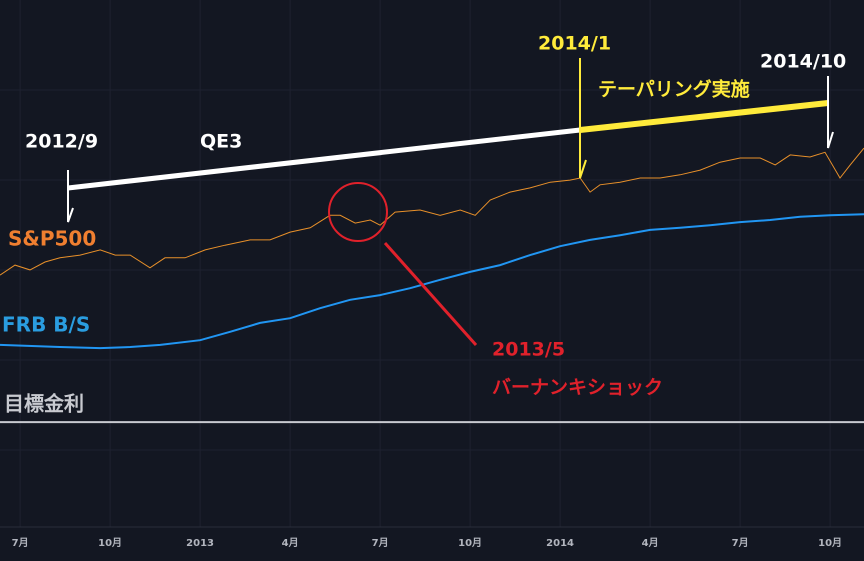 Image resolution: width=864 pixels, height=561 pixels. What do you see at coordinates (358, 212) in the screenshot?
I see `shock-circle` at bounding box center [358, 212].